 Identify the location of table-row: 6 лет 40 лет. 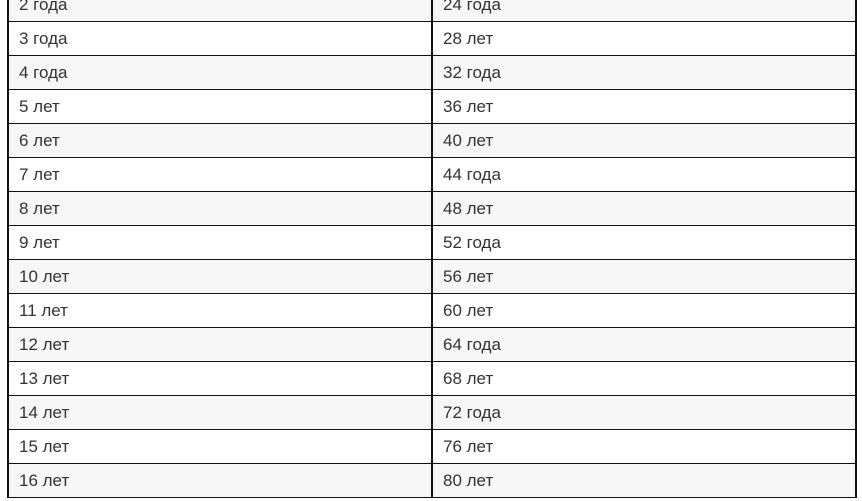
(432, 140).